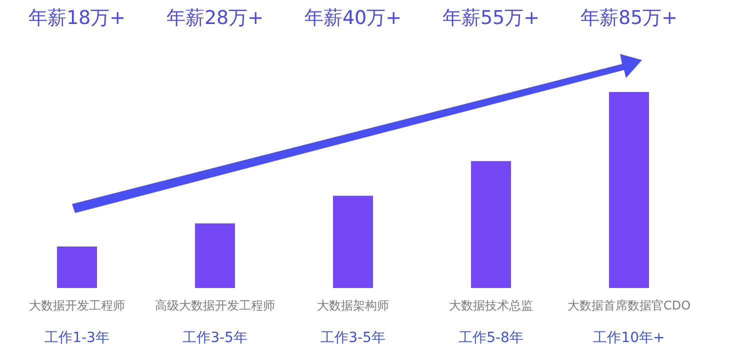  Describe the element at coordinates (491, 305) in the screenshot. I see `x-tick-label: 大数据技术总监` at that location.